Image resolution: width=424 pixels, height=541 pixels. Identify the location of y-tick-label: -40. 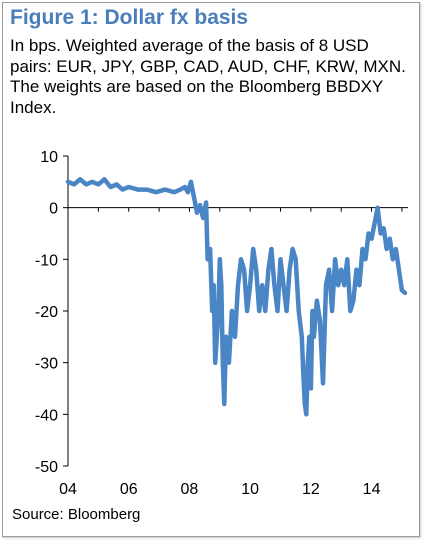
(46, 415).